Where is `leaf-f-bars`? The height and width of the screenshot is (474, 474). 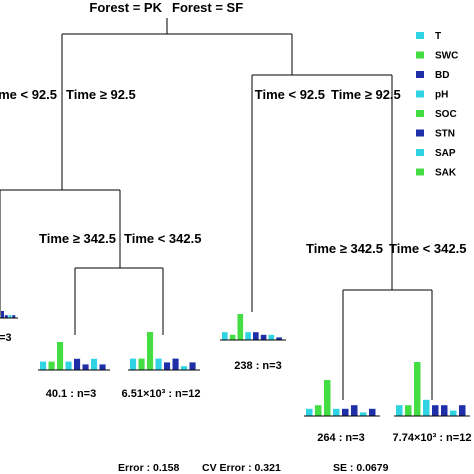 leaf-f-bars is located at coordinates (432, 389).